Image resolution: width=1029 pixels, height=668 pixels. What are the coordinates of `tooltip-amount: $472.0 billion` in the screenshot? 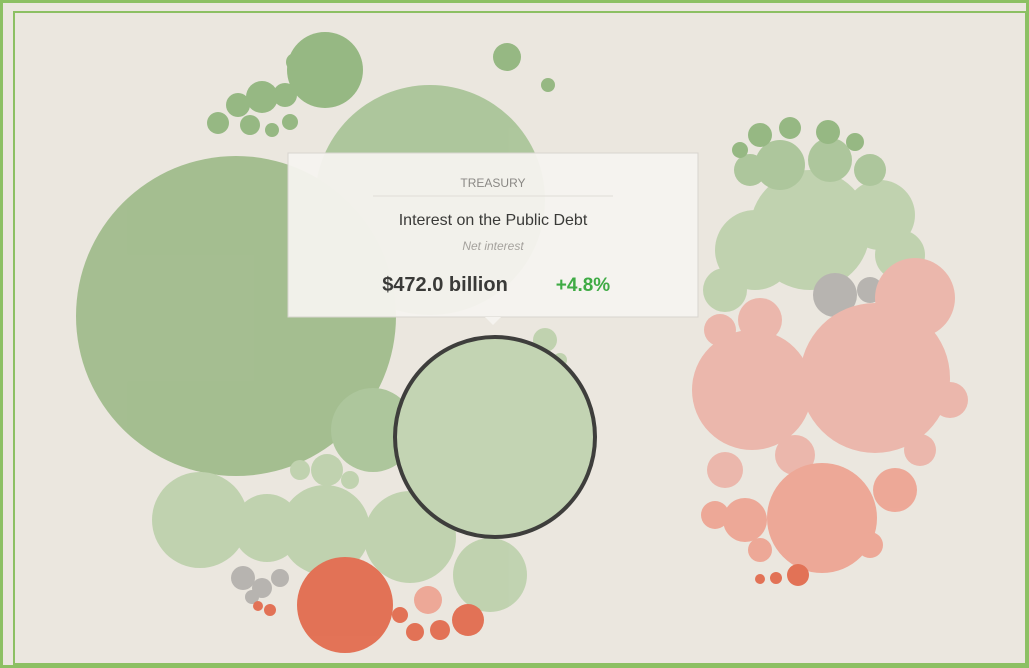 It's located at (445, 285).